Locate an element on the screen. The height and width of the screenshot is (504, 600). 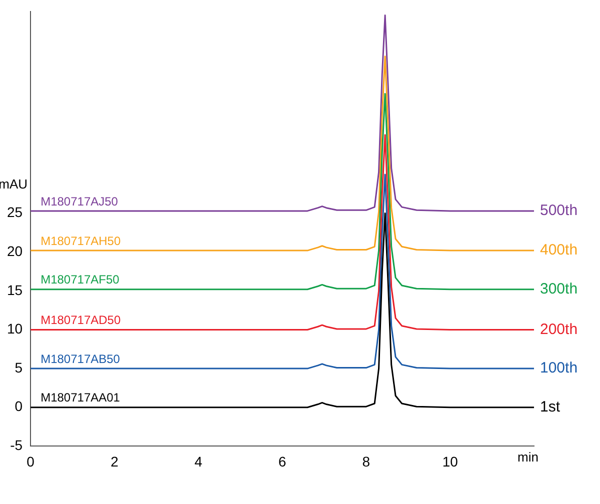
annotation: M180717AD50 is located at coordinates (80, 320).